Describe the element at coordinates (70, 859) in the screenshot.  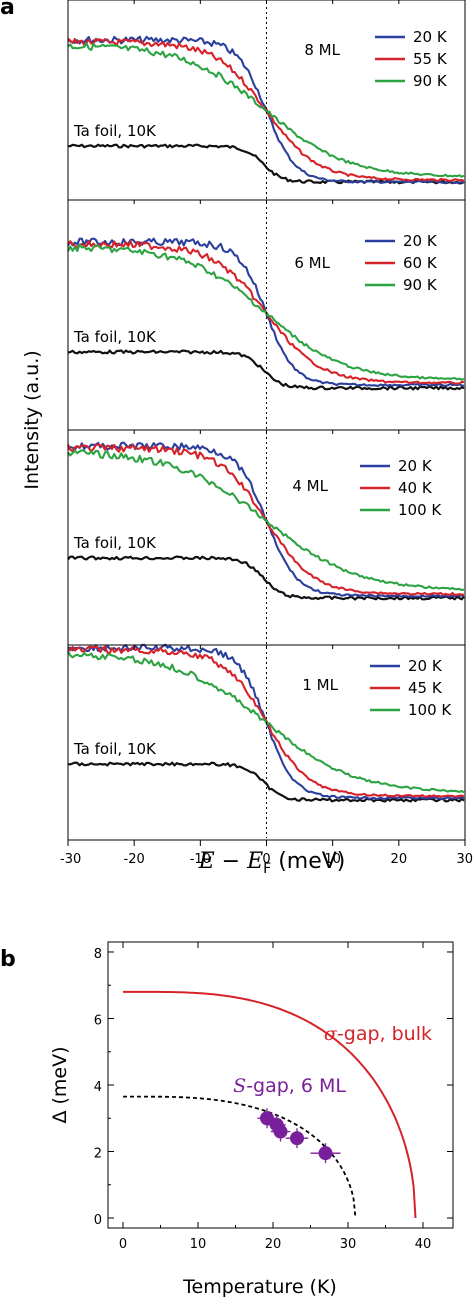
I see `panel-a-x-tick-label: -30` at that location.